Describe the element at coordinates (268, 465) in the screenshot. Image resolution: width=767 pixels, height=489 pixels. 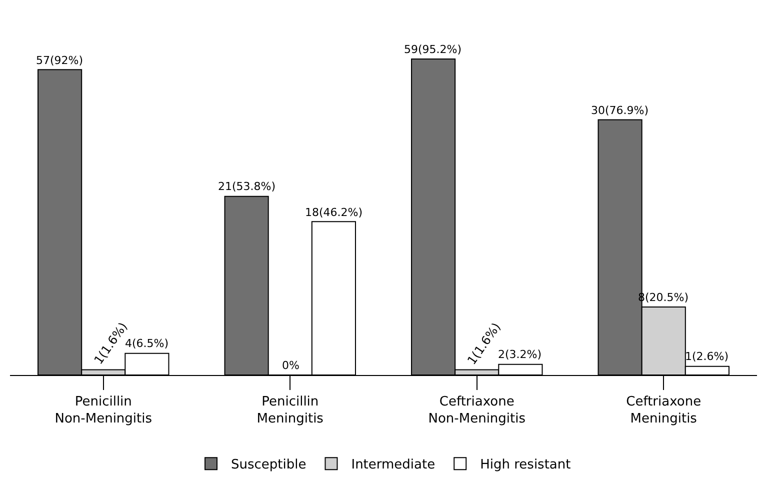
I see `legend-label: Susceptible` at that location.